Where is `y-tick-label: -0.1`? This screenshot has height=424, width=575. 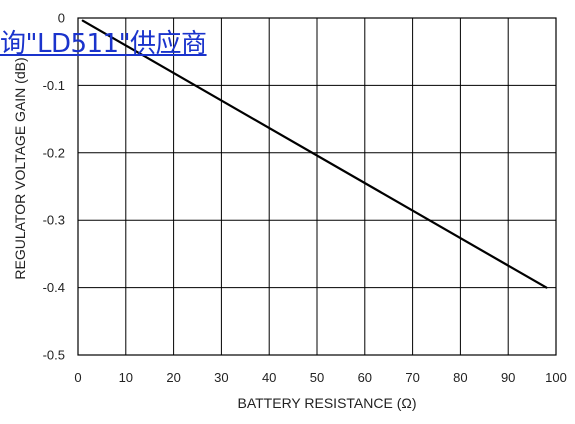
y-tick-label: -0.1 is located at coordinates (54, 85).